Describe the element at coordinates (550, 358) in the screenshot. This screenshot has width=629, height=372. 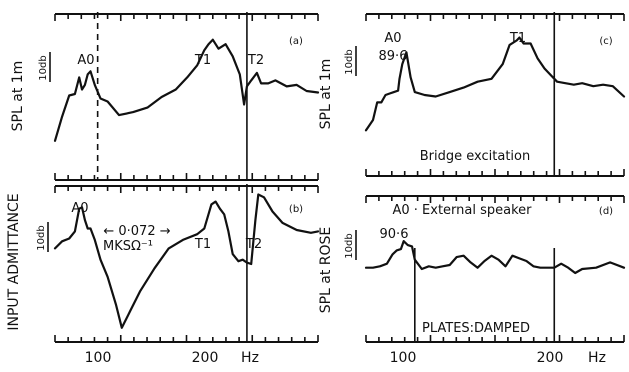
I see `x-tick-label-200-right: 200` at that location.